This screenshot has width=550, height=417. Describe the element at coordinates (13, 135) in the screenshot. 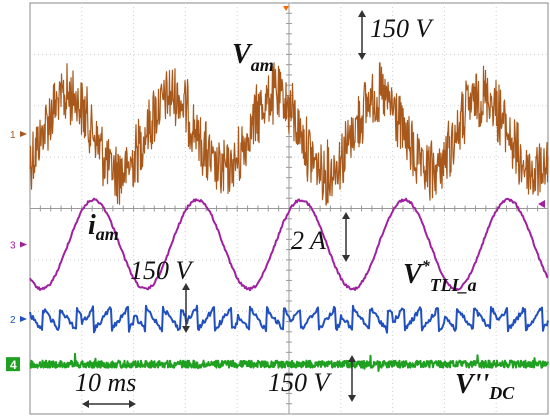

I see `channel-marker-number: 1` at that location.